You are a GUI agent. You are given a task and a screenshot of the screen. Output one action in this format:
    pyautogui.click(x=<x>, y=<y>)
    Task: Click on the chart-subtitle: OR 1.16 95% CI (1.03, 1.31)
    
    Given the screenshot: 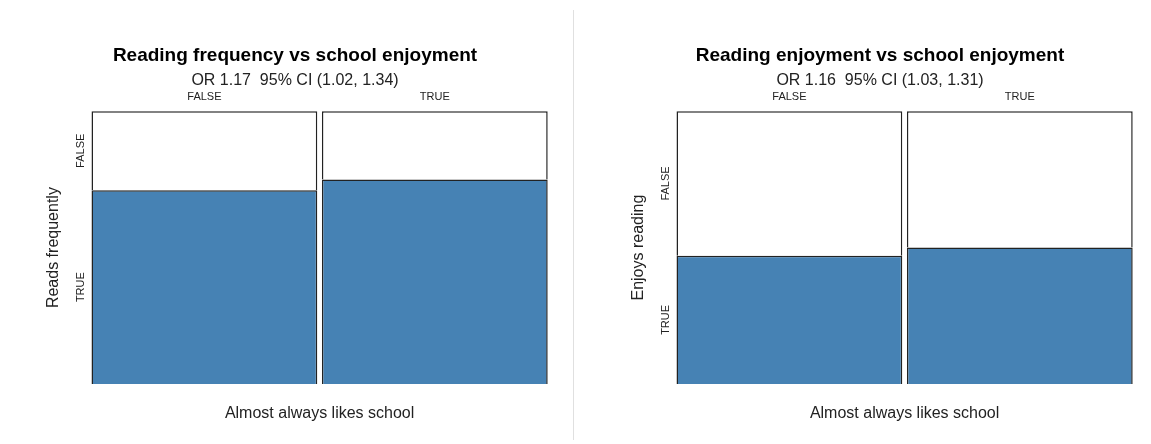 What is the action you would take?
    pyautogui.click(x=880, y=79)
    